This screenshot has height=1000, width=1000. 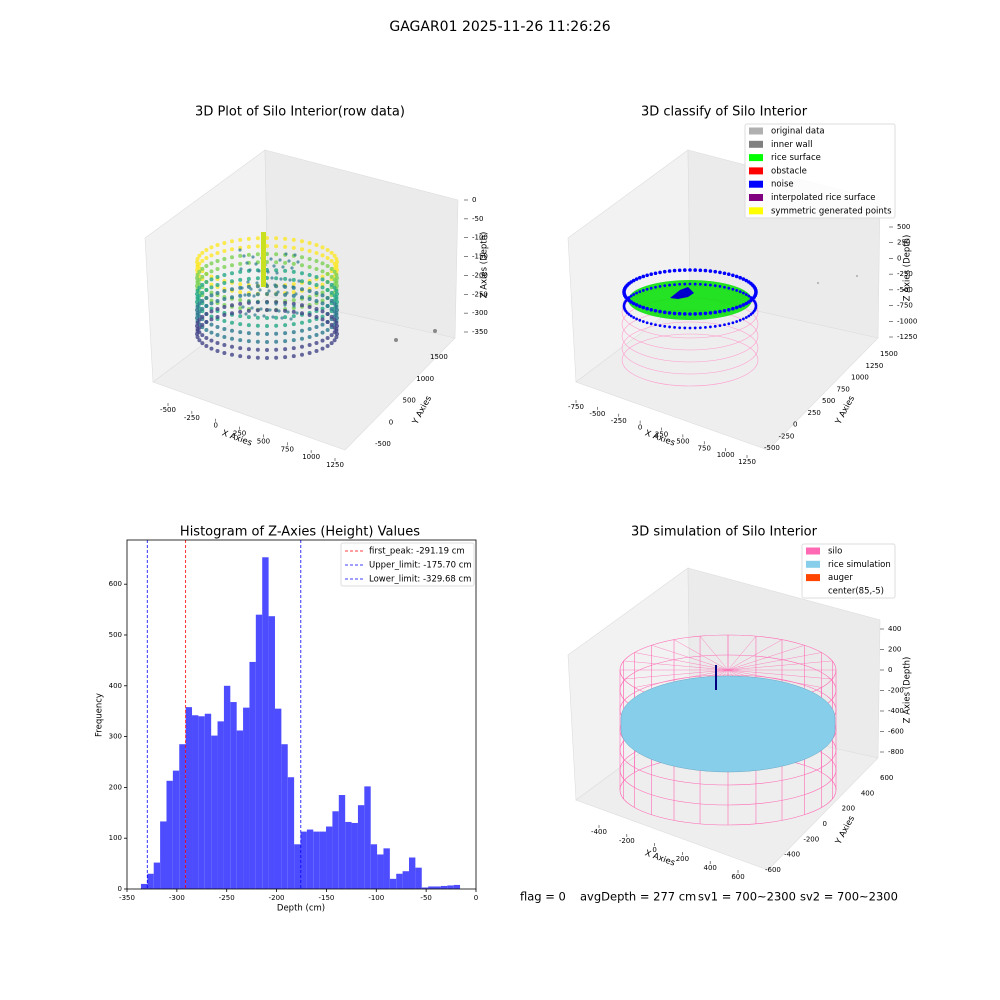 I want to click on y-tick-label: -500, so click(x=772, y=448).